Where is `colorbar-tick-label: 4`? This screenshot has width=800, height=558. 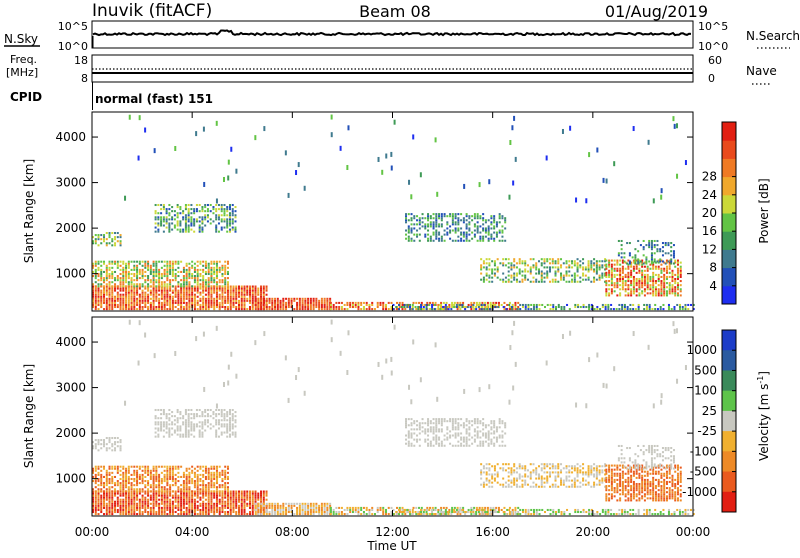
colorbar-tick-label: 4 is located at coordinates (713, 286).